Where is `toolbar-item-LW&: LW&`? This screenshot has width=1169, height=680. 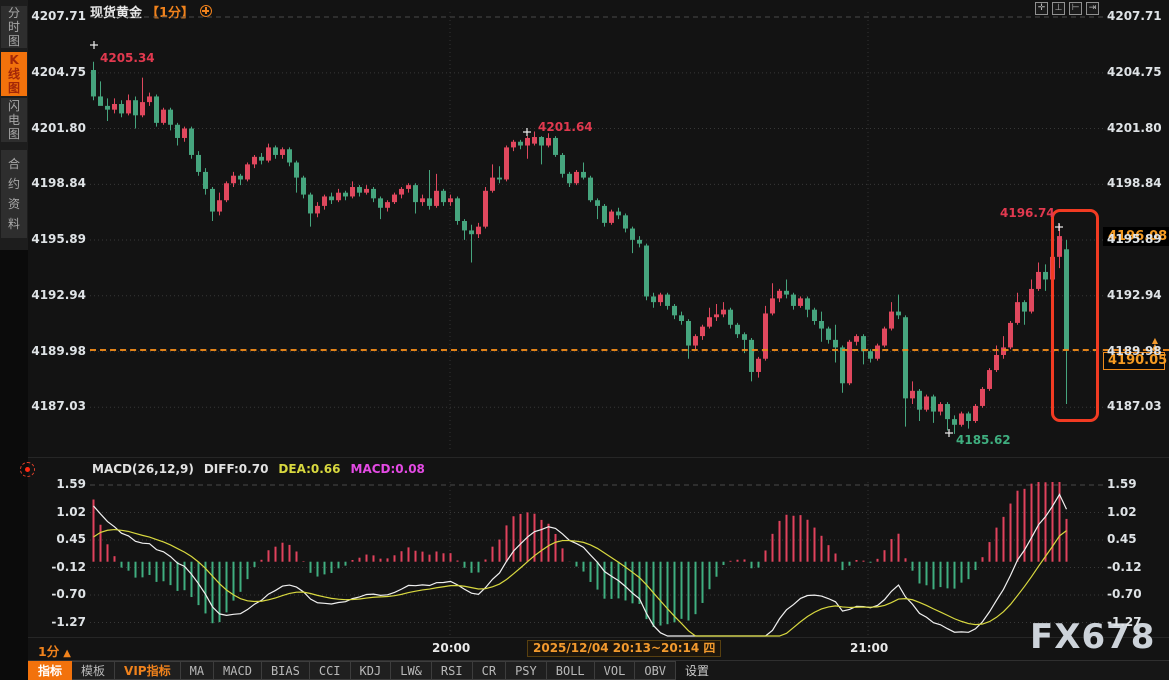
toolbar-item-LW&: LW& is located at coordinates (411, 670).